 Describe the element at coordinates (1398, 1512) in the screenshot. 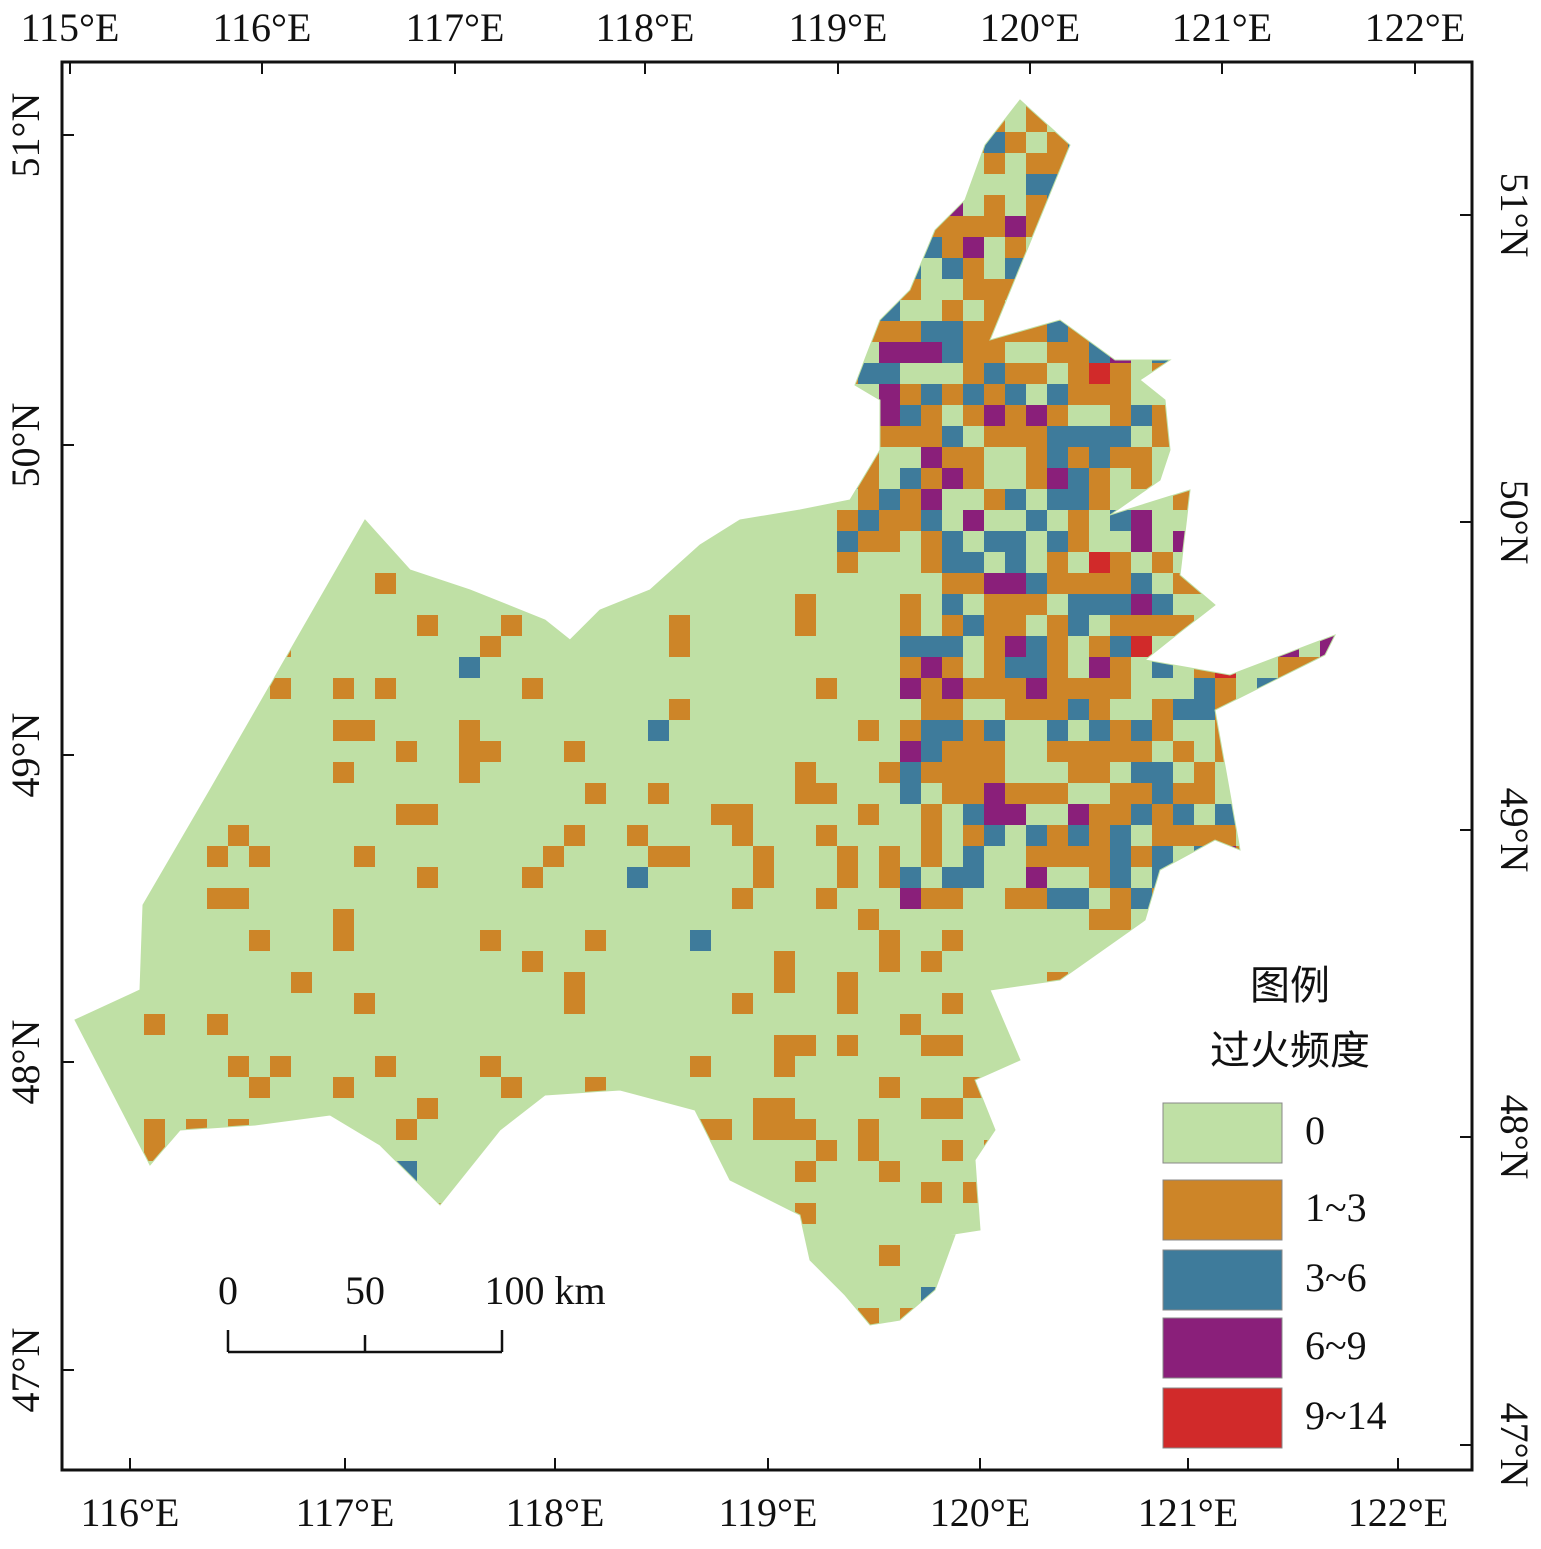

I see `bottom-longitude-label: 122°E` at that location.